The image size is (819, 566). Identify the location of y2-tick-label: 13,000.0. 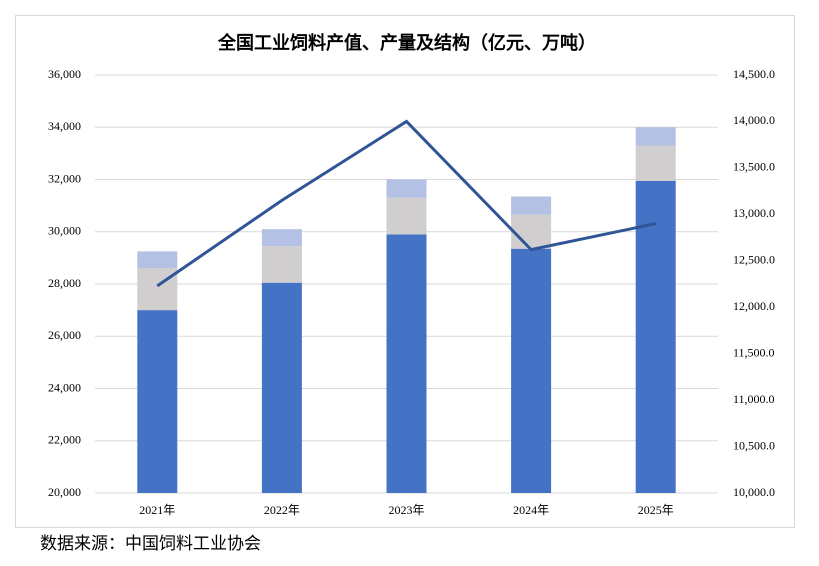
(754, 213).